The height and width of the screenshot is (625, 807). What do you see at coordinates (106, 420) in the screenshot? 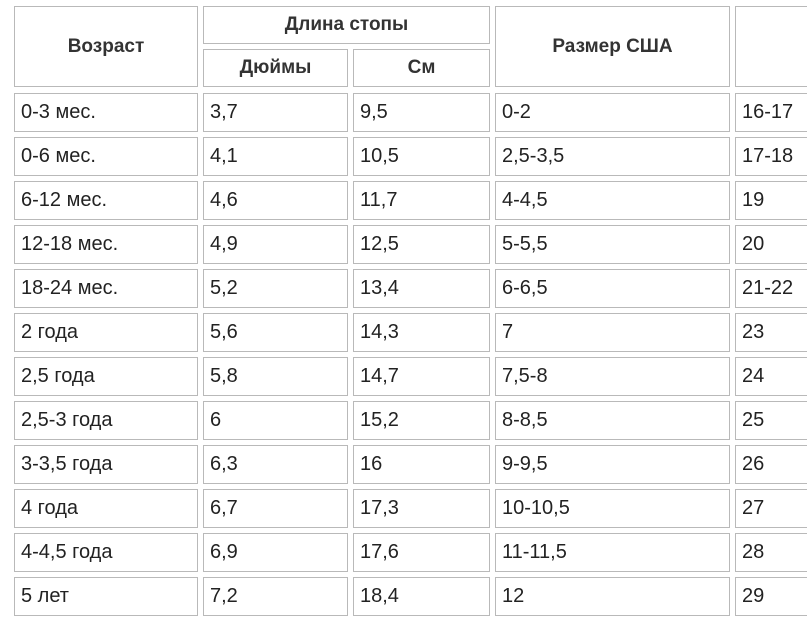
I see `table-cell: 2,5-3 года` at bounding box center [106, 420].